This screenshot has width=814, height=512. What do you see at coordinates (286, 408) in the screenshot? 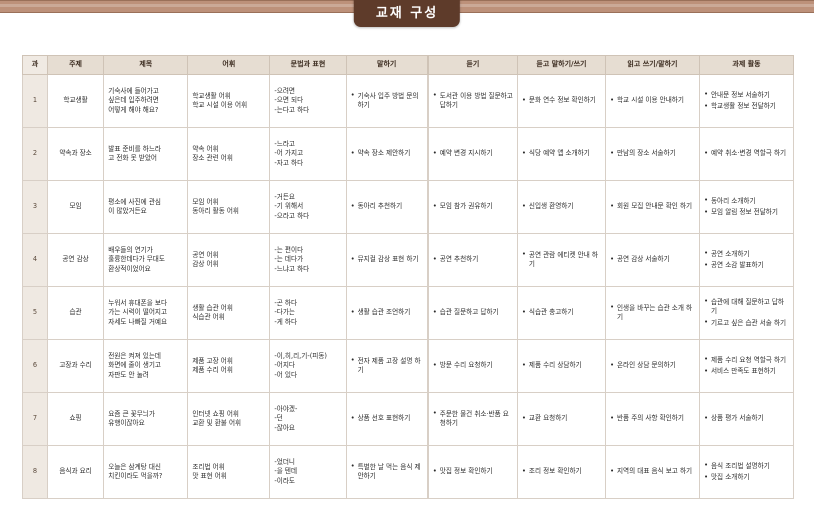
I see `cell-grammar-line: -아야겠-` at bounding box center [286, 408].